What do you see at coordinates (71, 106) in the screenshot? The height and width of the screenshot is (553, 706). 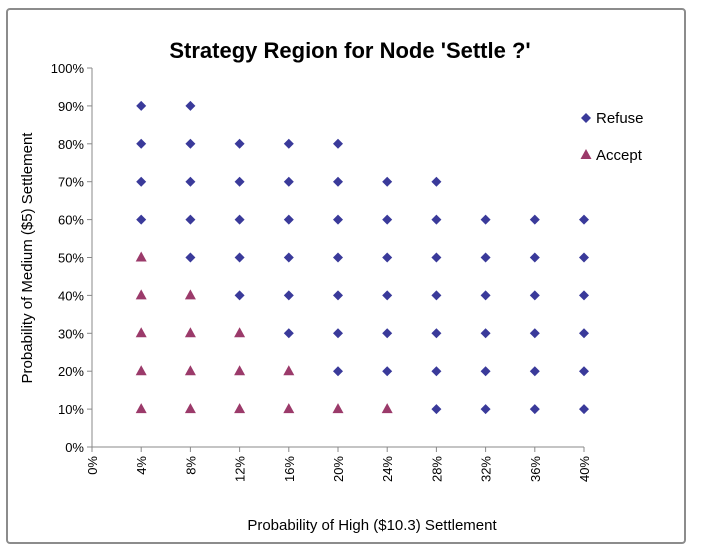 I see `y-tick-label: 90%` at bounding box center [71, 106].